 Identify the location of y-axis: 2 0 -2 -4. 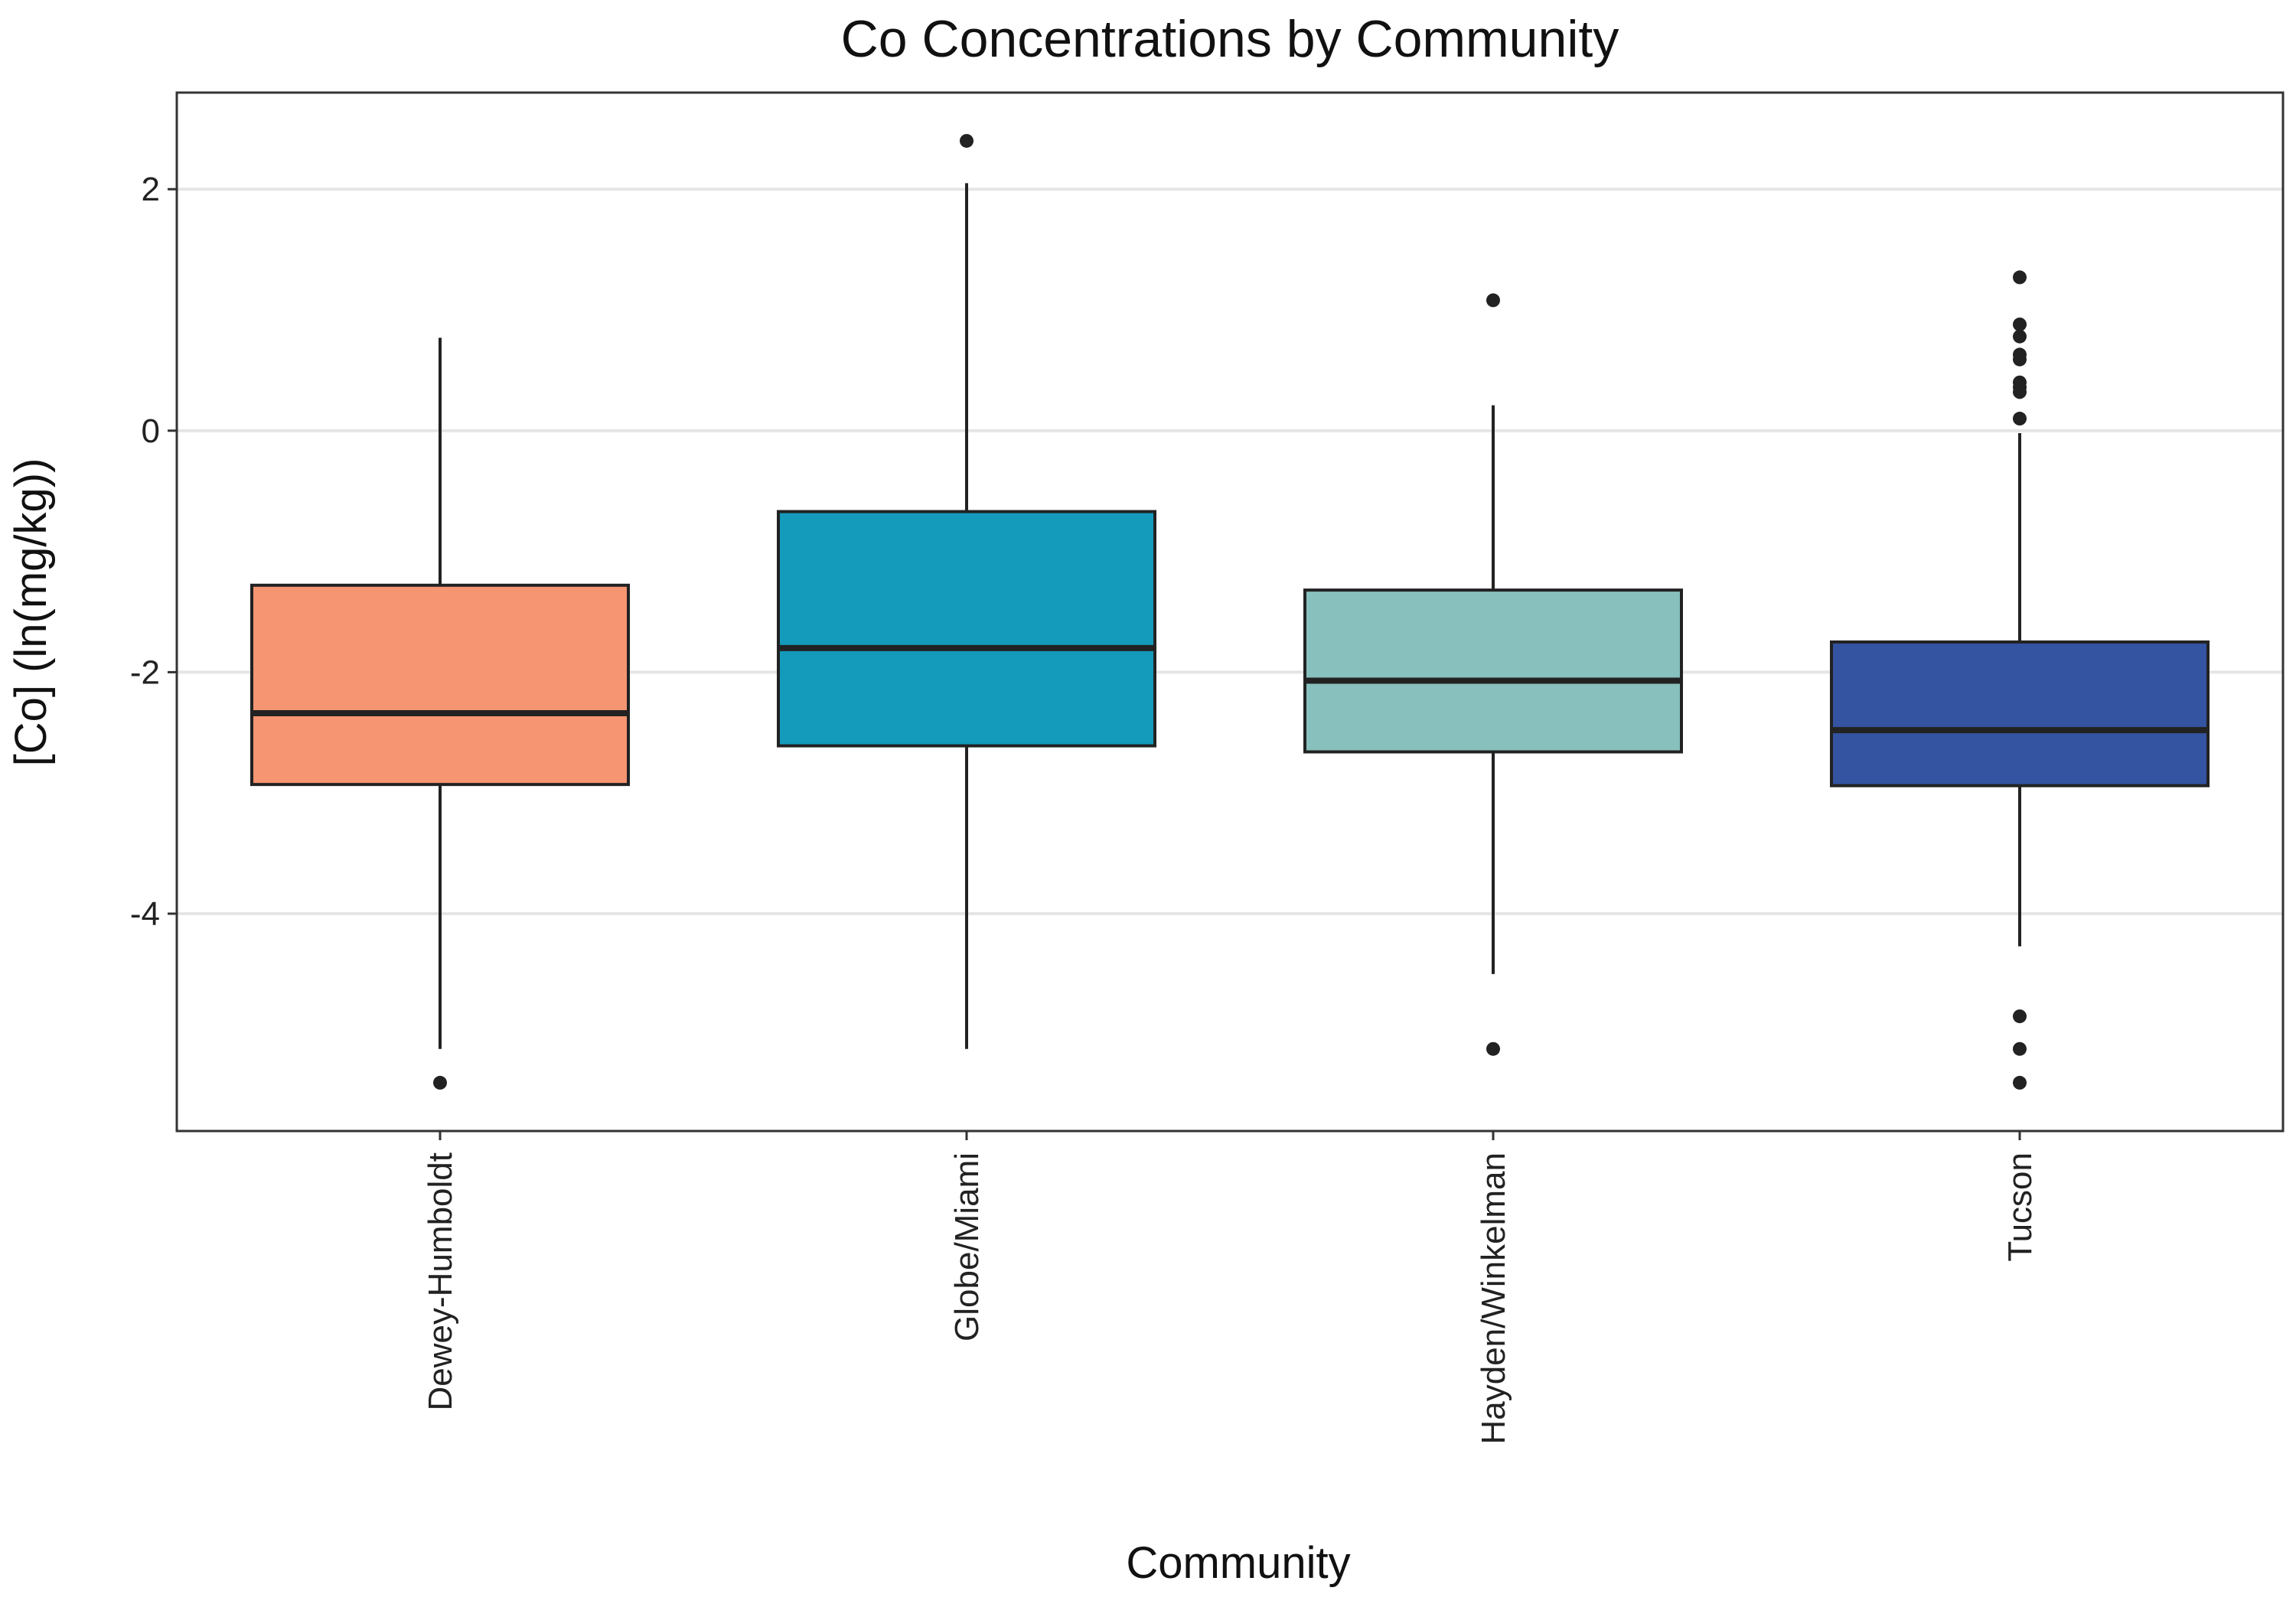
(153, 552).